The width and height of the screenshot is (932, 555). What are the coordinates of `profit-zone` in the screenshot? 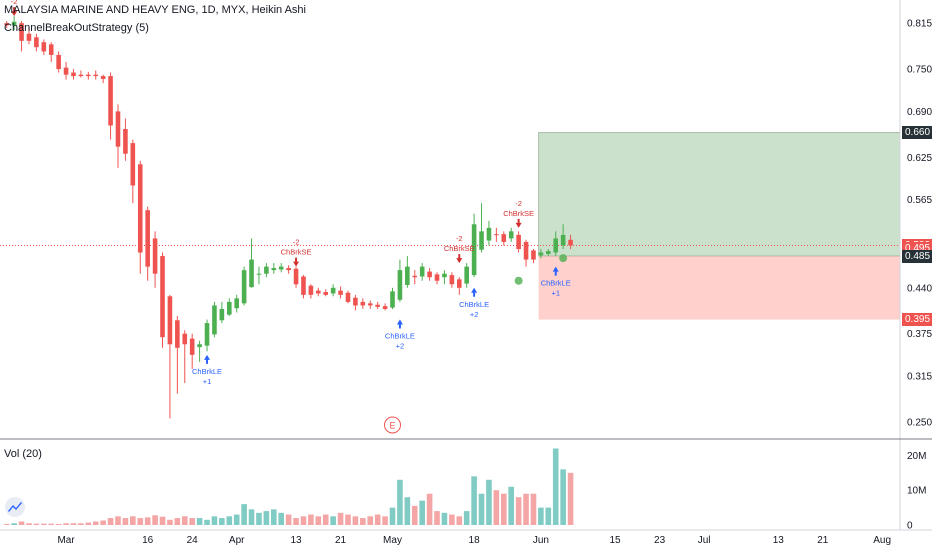 It's located at (719, 194).